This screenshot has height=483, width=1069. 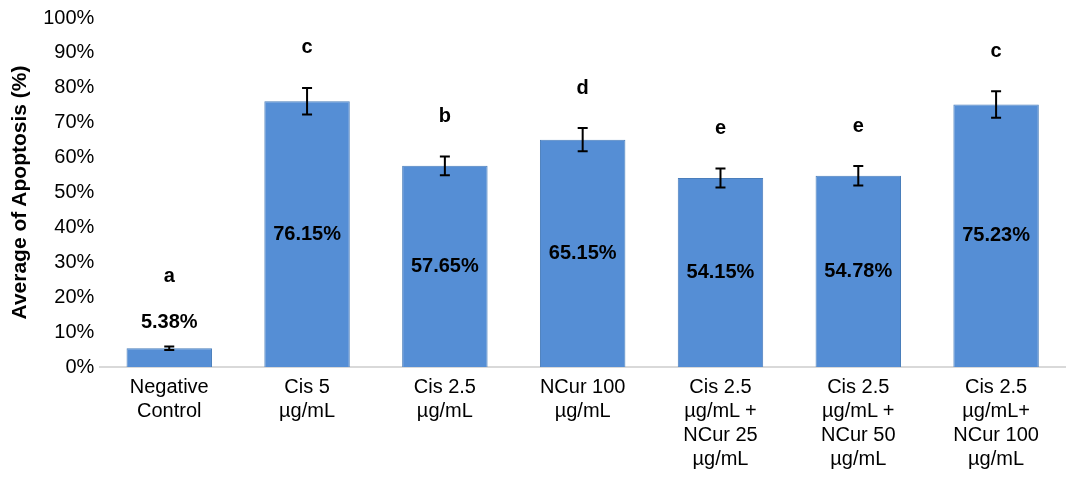 I want to click on annotation: b, so click(x=444, y=114).